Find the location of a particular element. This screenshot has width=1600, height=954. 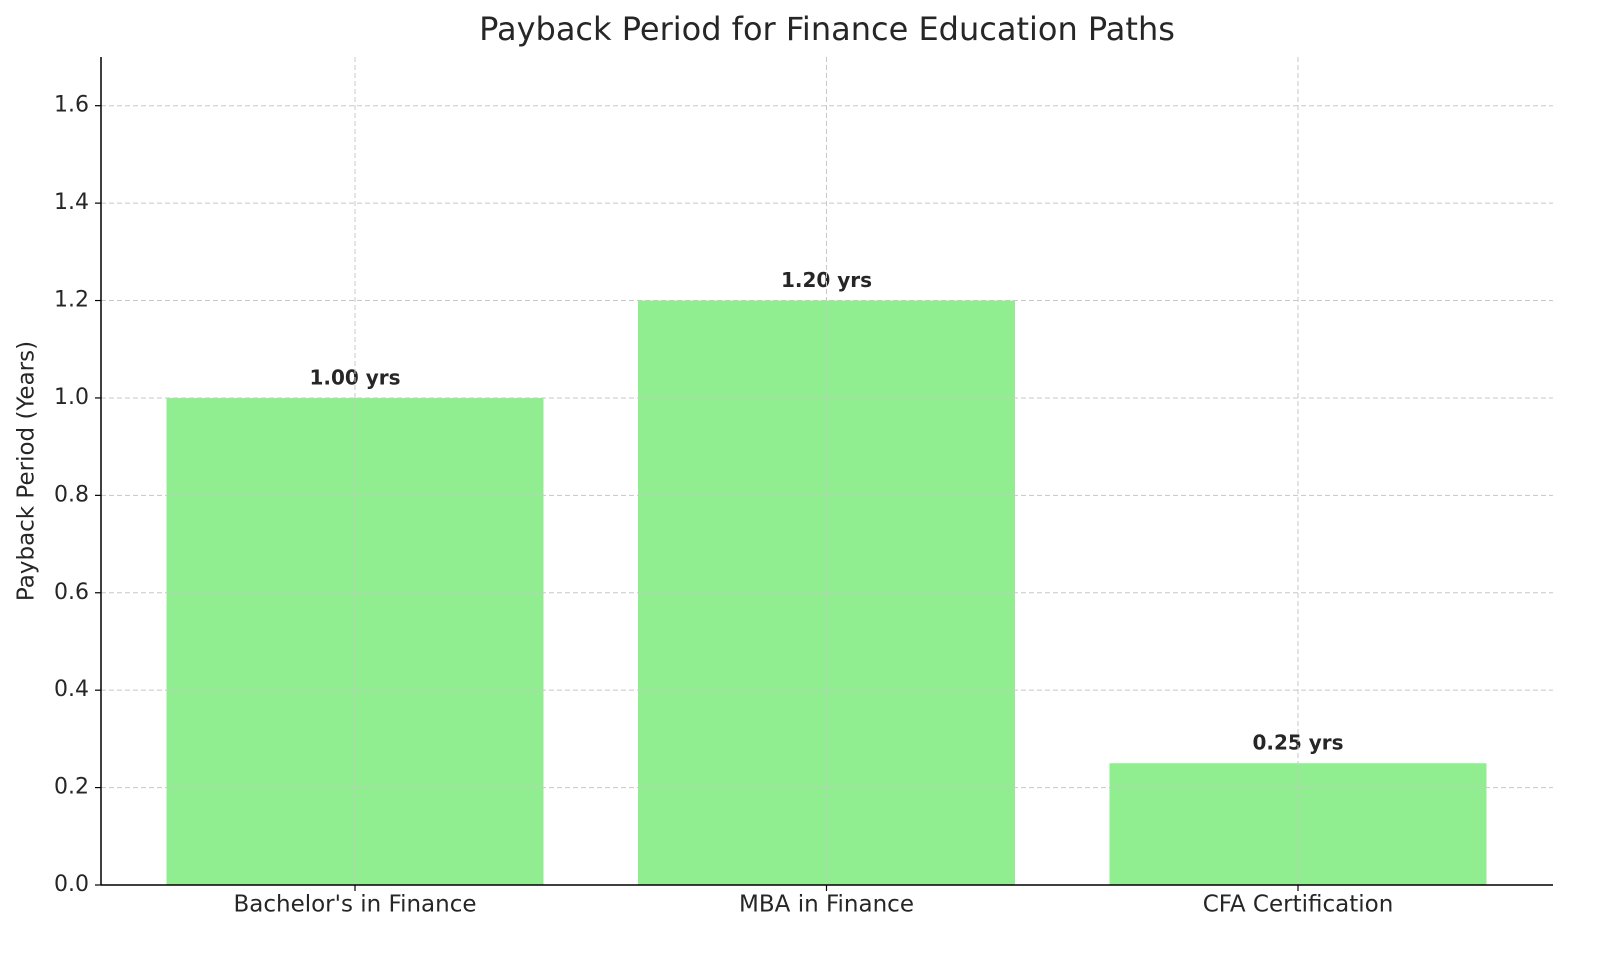

y-tick-label: 1.4 is located at coordinates (71, 202).